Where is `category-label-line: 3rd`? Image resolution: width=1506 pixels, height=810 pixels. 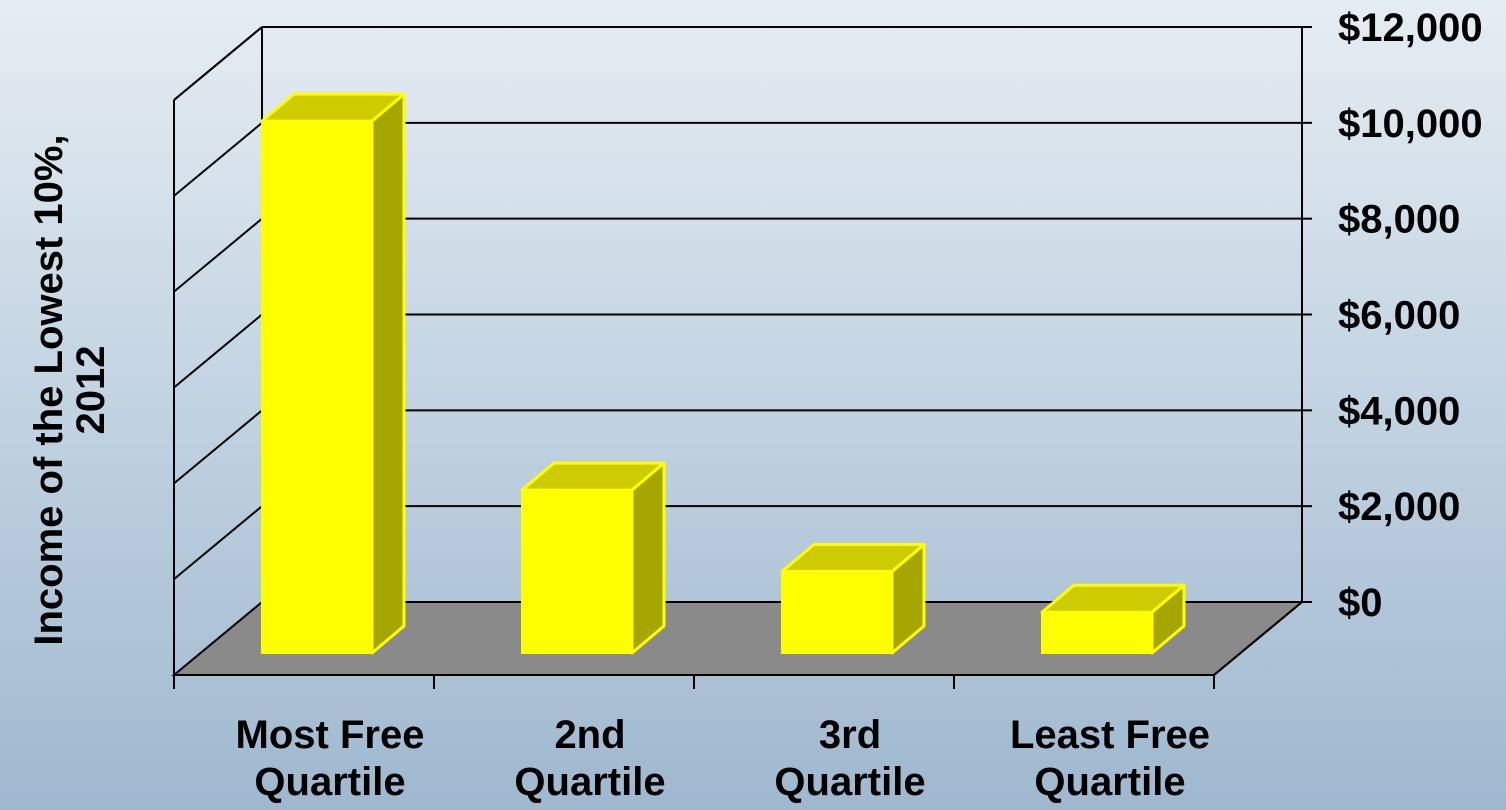 category-label-line: 3rd is located at coordinates (850, 735).